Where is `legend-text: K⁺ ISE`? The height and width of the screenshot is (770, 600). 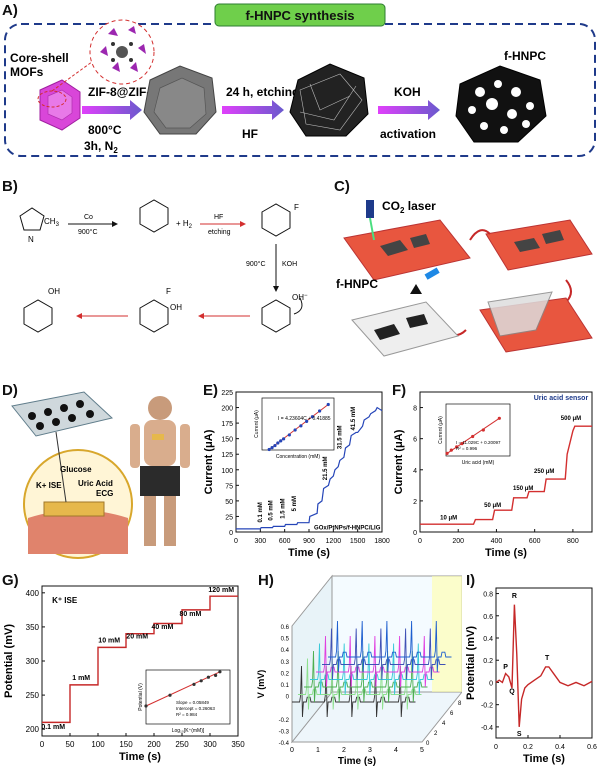 legend-text: K⁺ ISE is located at coordinates (65, 600).